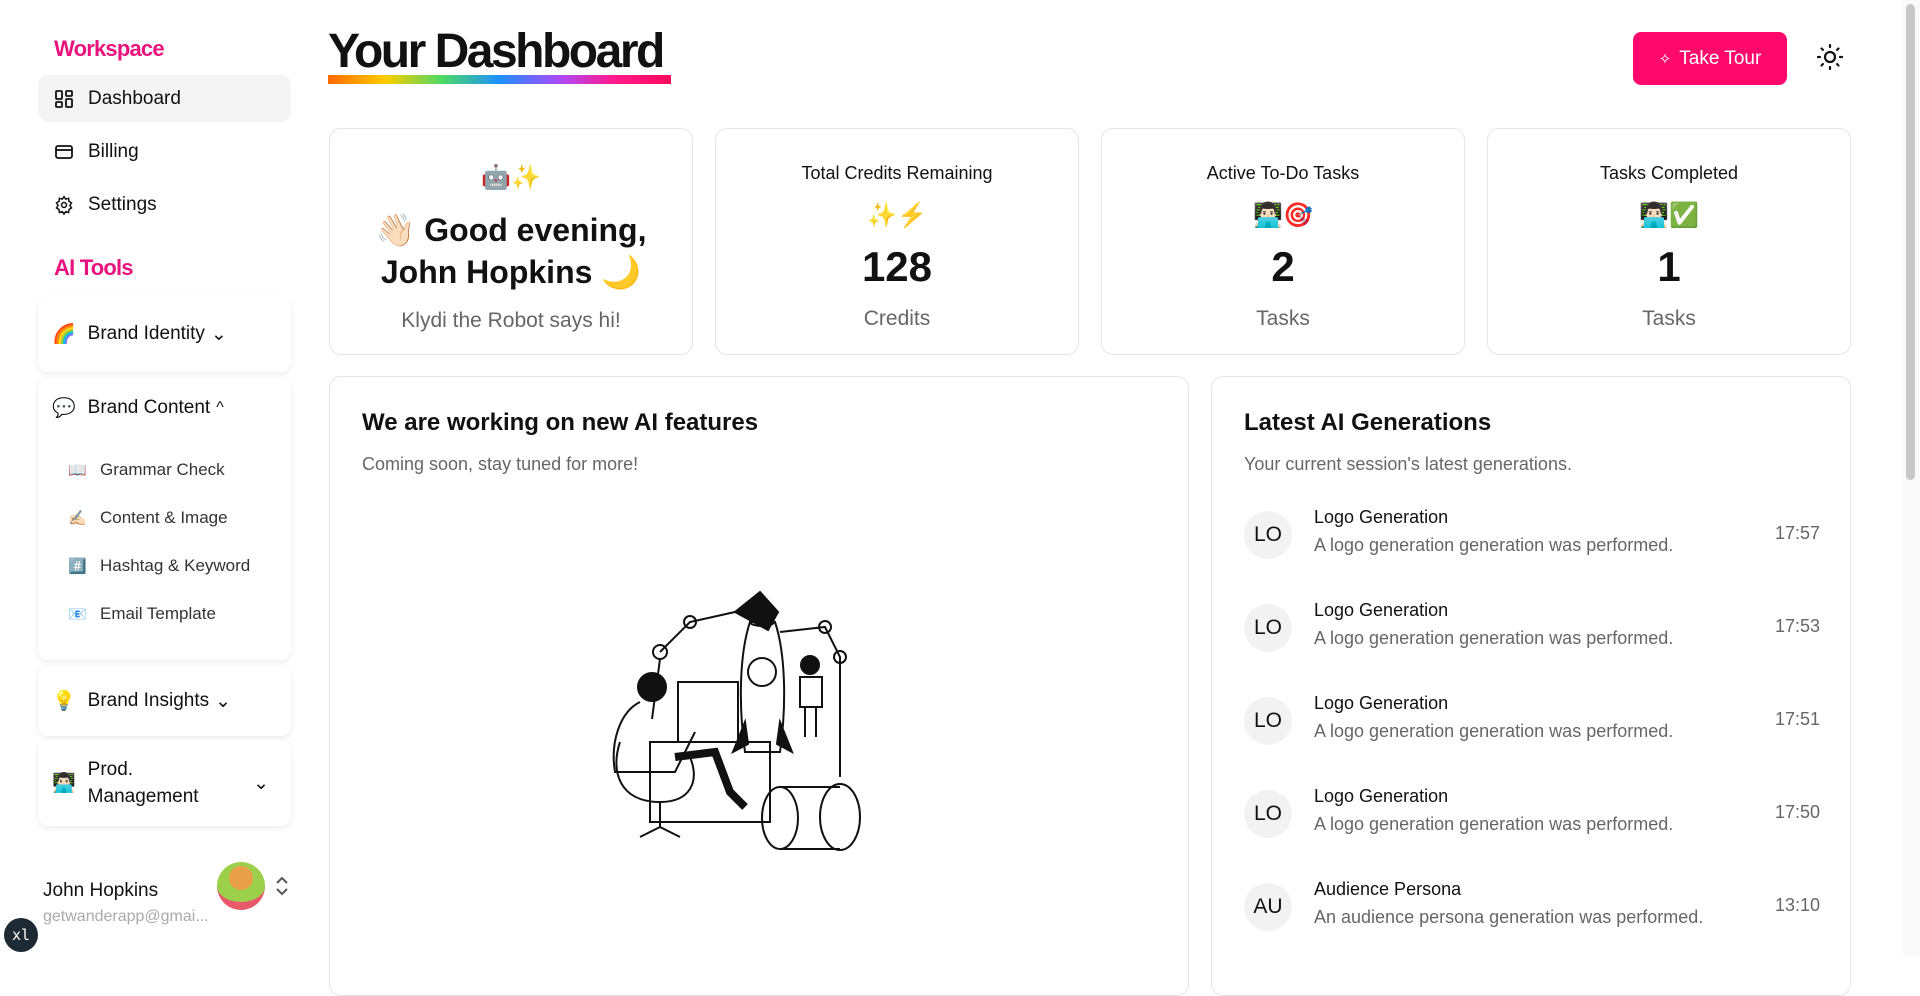  I want to click on card-title: Tasks Completed, so click(1669, 173).